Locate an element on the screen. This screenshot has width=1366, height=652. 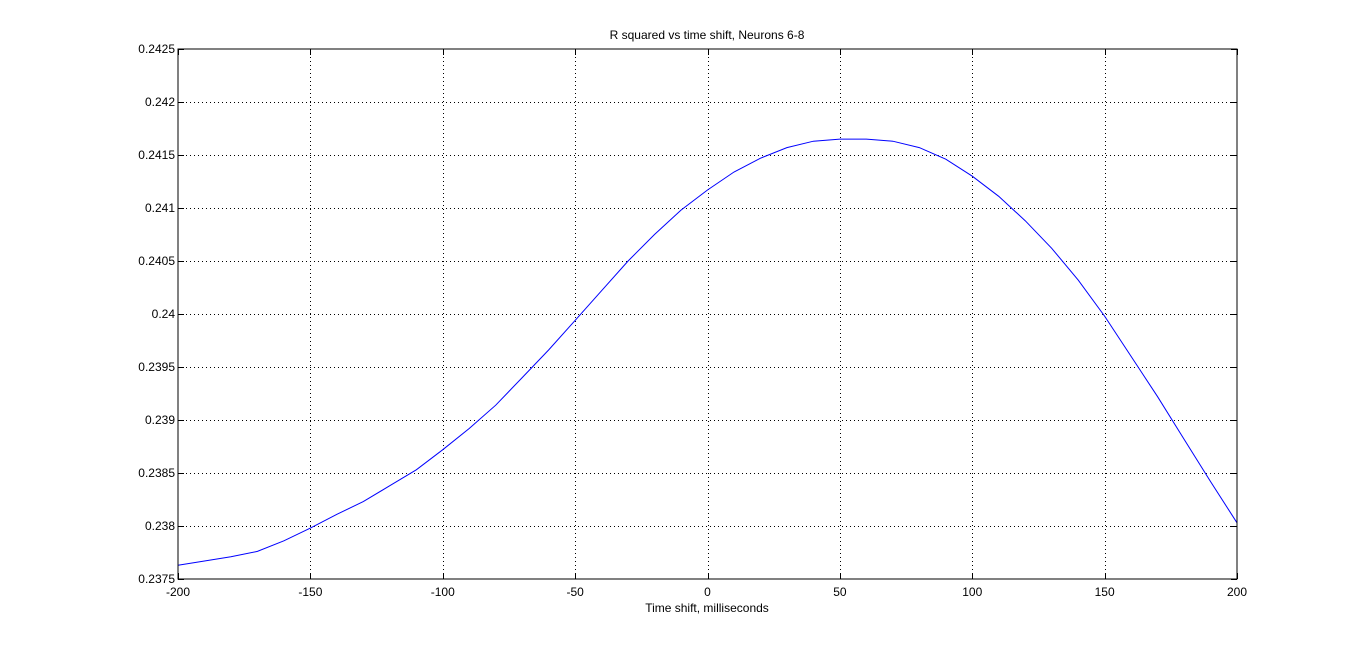
y-tick-label: 0.2375 is located at coordinates (156, 579).